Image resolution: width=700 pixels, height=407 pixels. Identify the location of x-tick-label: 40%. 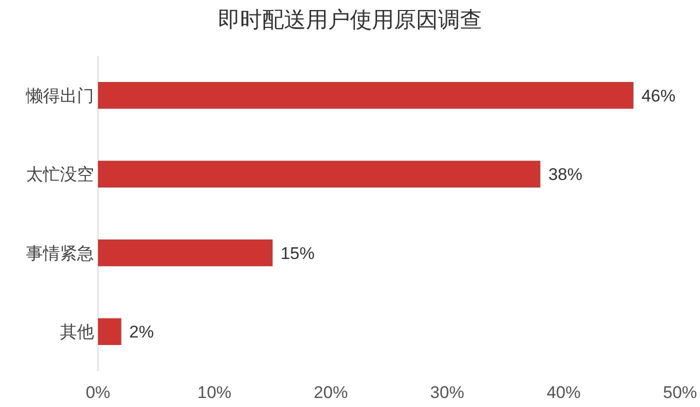
(563, 392).